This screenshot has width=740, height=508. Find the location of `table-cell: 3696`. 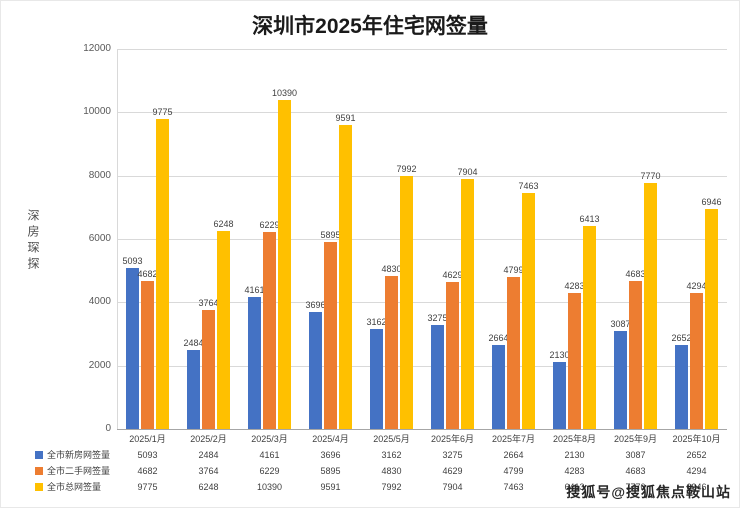

table-cell: 3696 is located at coordinates (330, 455).